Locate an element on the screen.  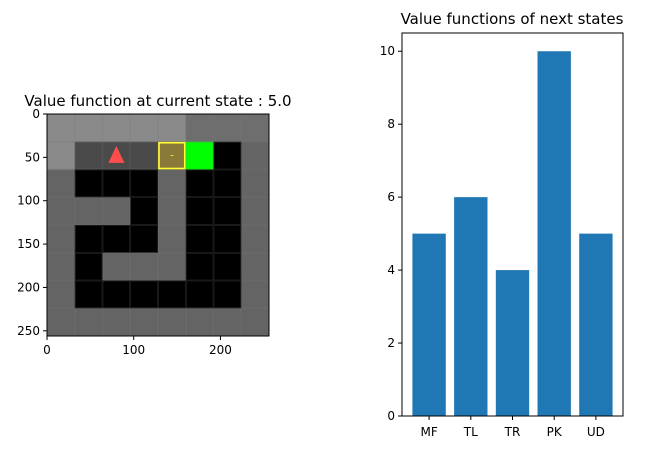
bar-x-ticks: MF TL TR PK UD is located at coordinates (512, 427).